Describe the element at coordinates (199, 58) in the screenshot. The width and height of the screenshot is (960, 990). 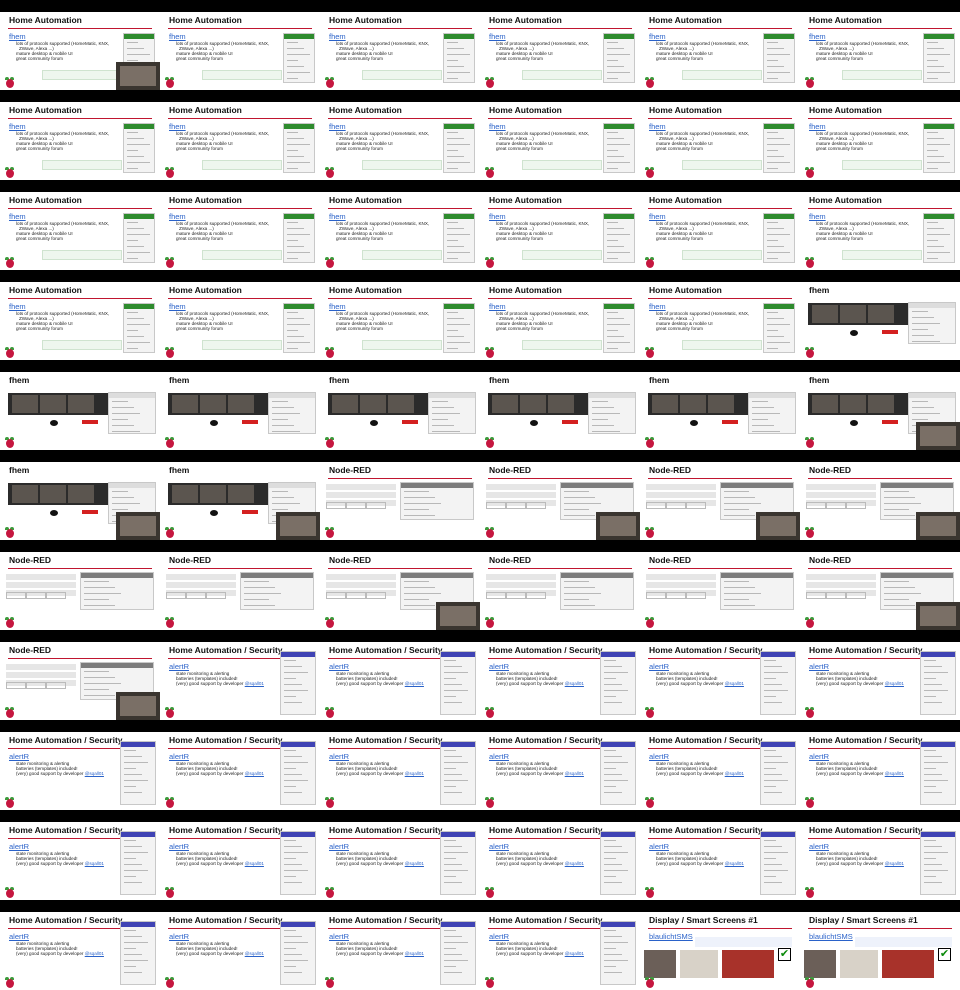
I see `bullet-text: great community forum` at that location.